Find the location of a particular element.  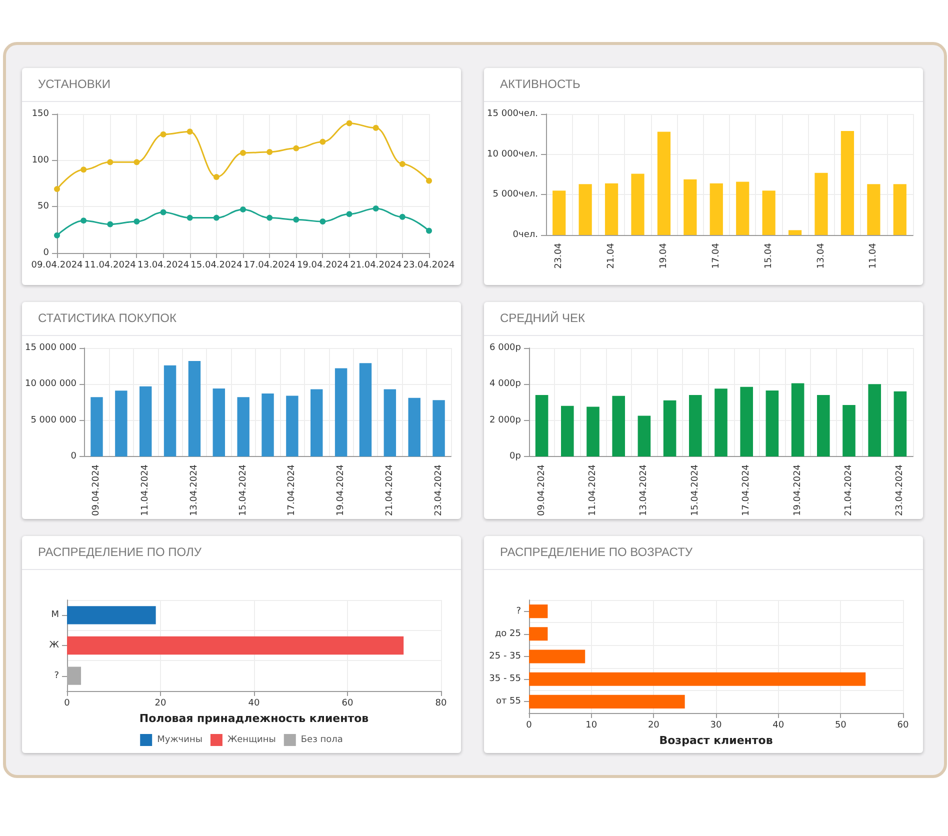

x-tick-label: 21.04 is located at coordinates (611, 255).